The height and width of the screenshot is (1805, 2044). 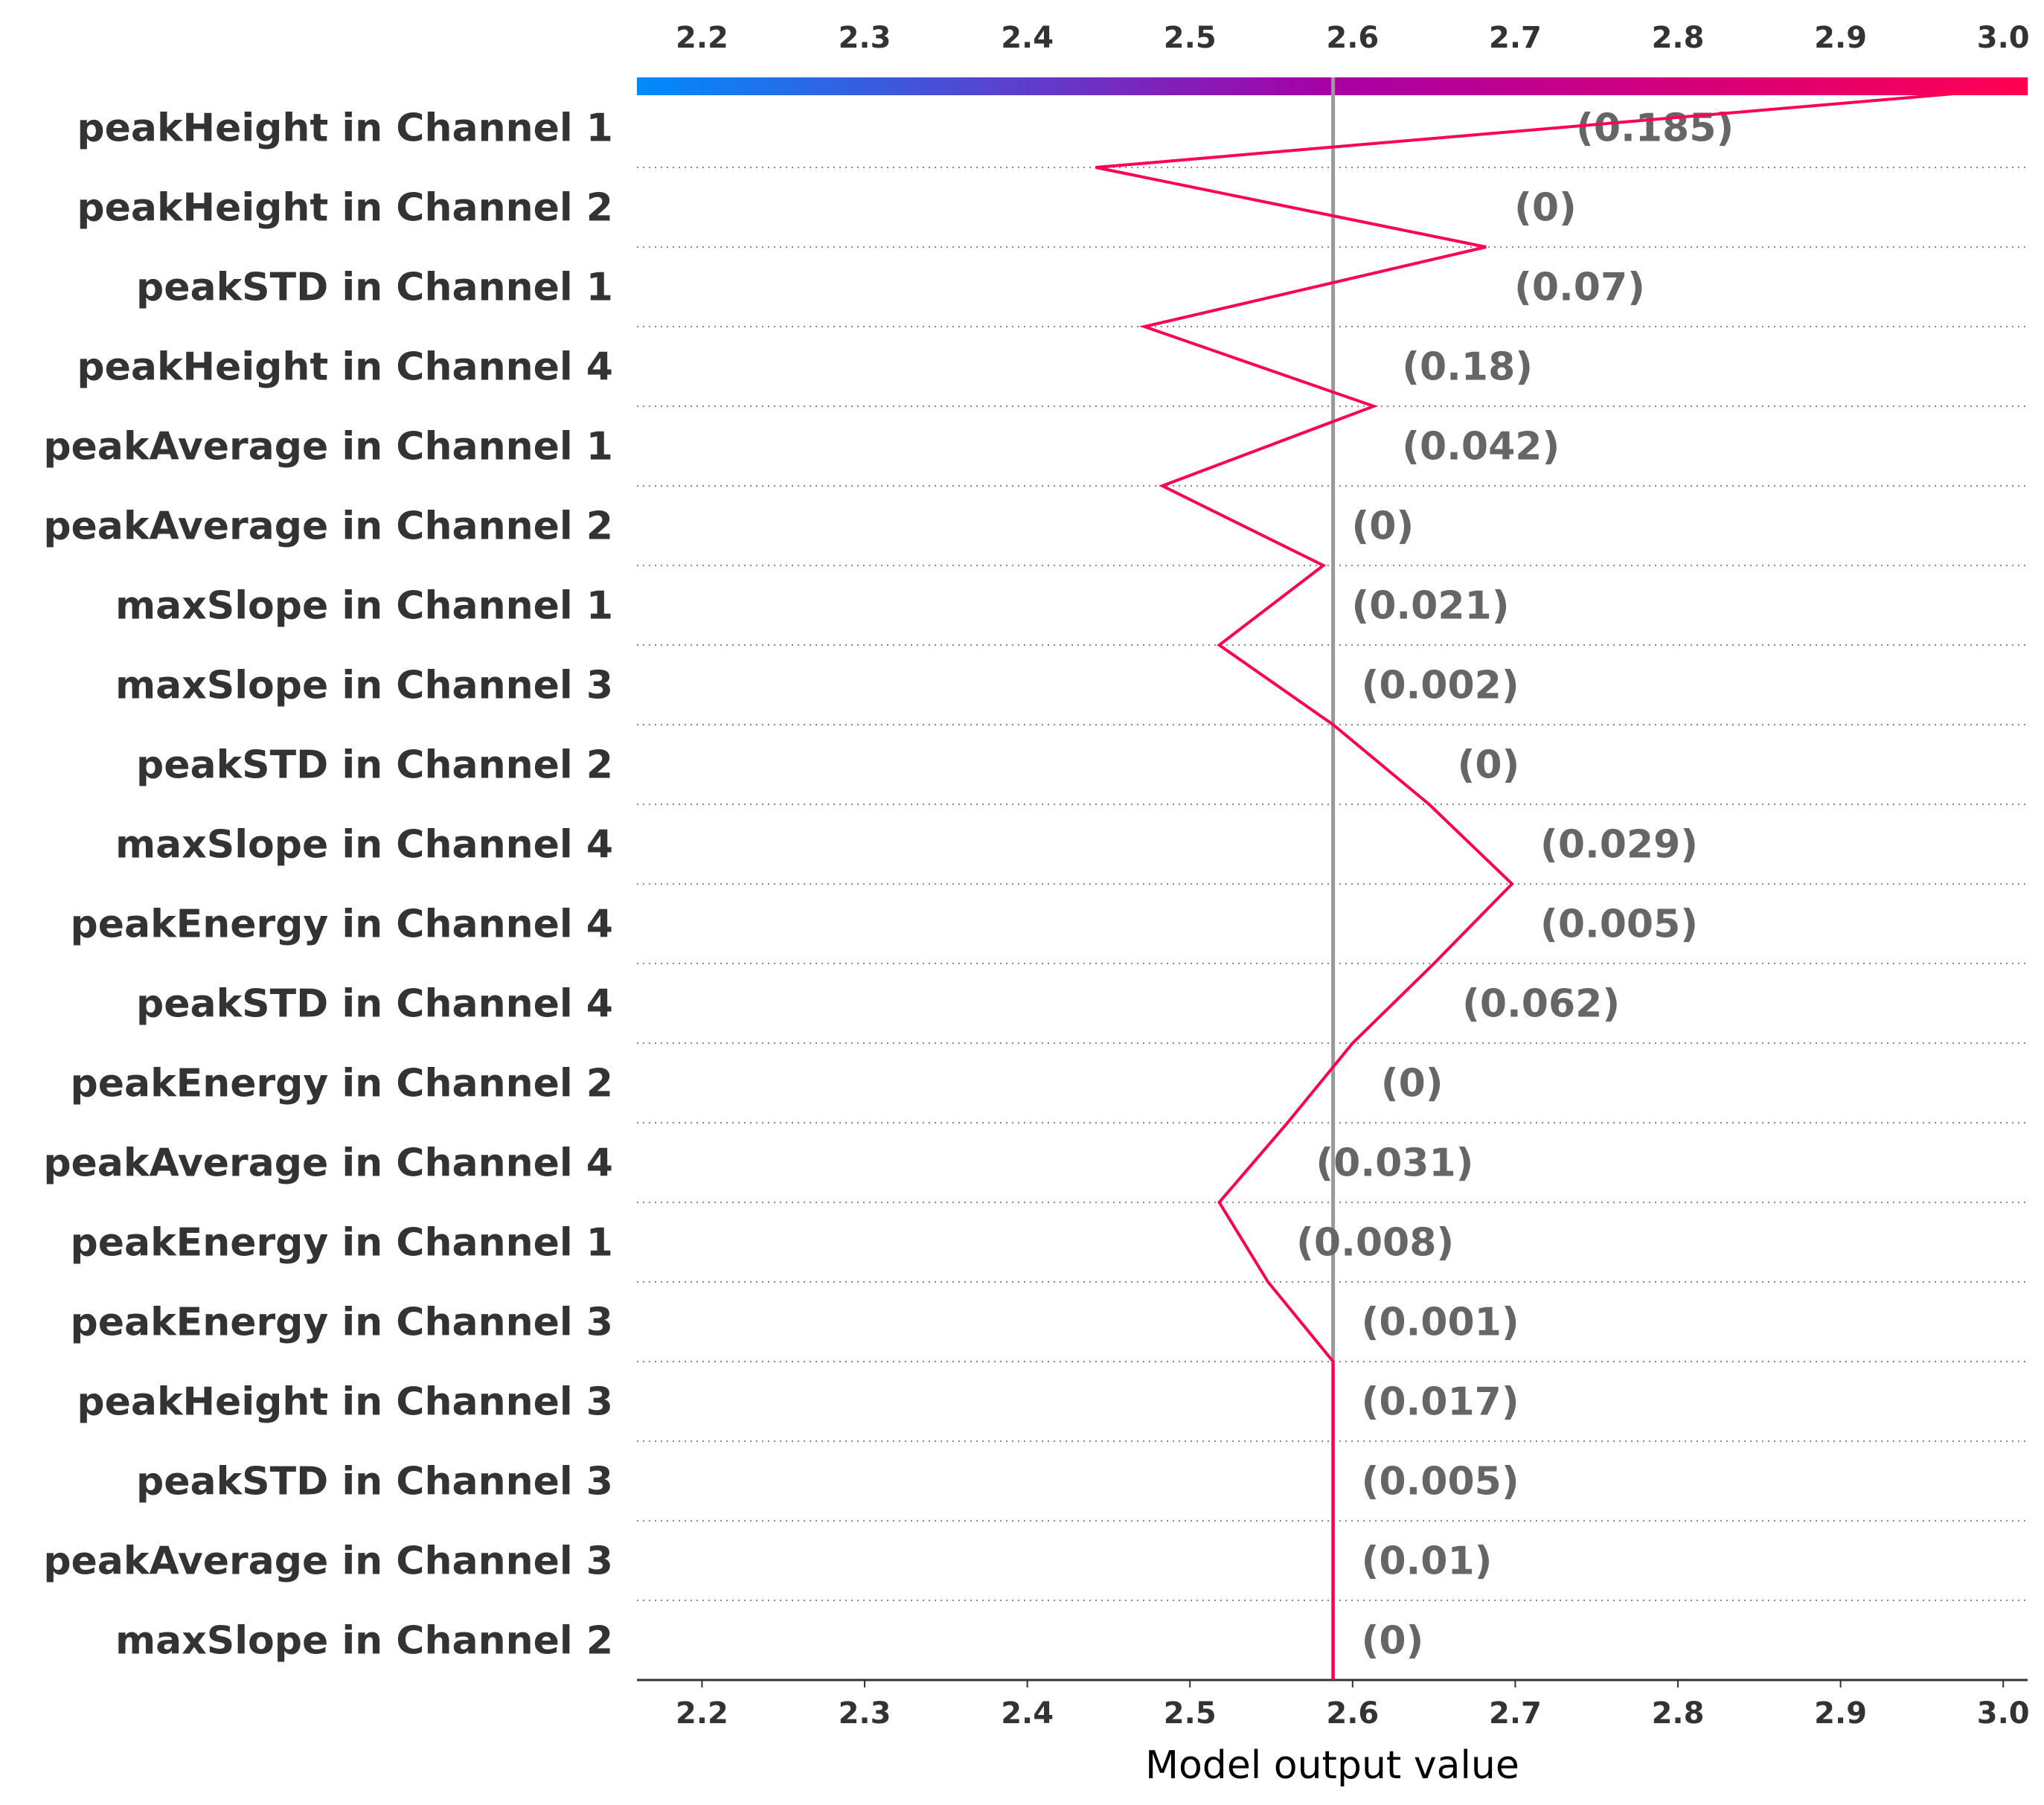 What do you see at coordinates (364, 845) in the screenshot?
I see `feature-label: maxSlope in Channel 4` at bounding box center [364, 845].